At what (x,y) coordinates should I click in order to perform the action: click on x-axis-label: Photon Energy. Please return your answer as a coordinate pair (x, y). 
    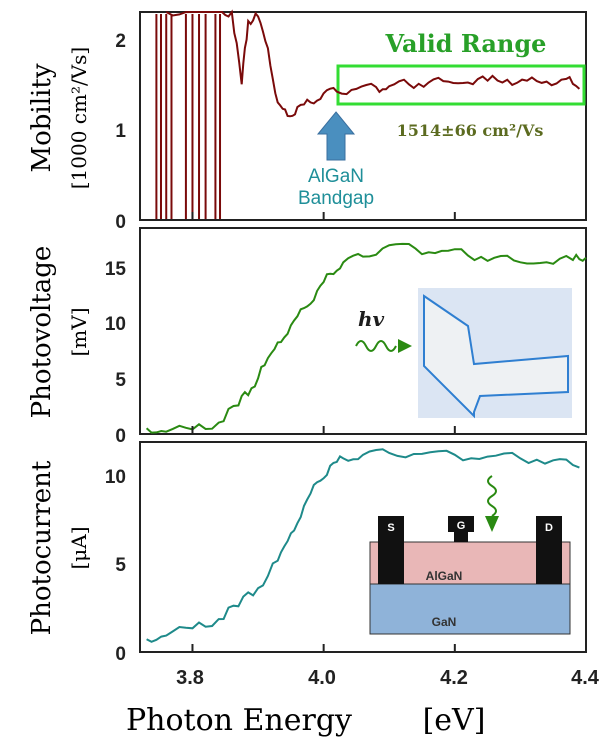
    Looking at the image, I should click on (239, 720).